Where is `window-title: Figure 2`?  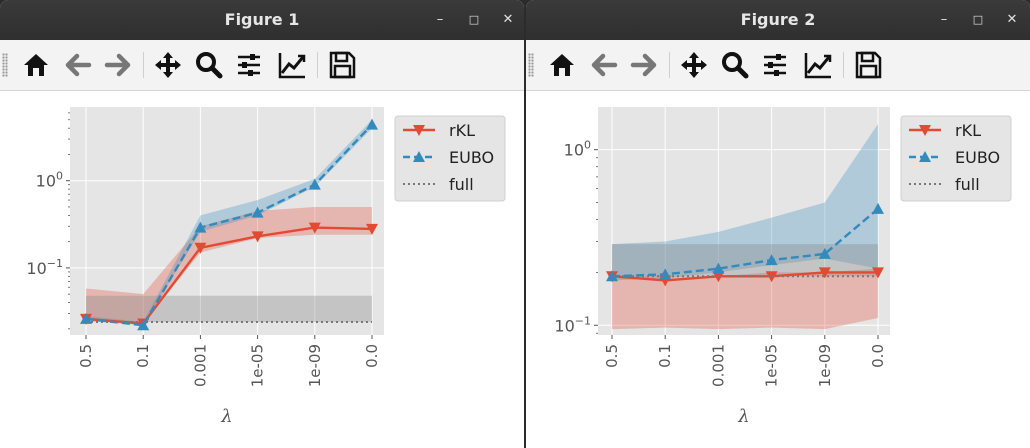
window-title: Figure 2 is located at coordinates (778, 19).